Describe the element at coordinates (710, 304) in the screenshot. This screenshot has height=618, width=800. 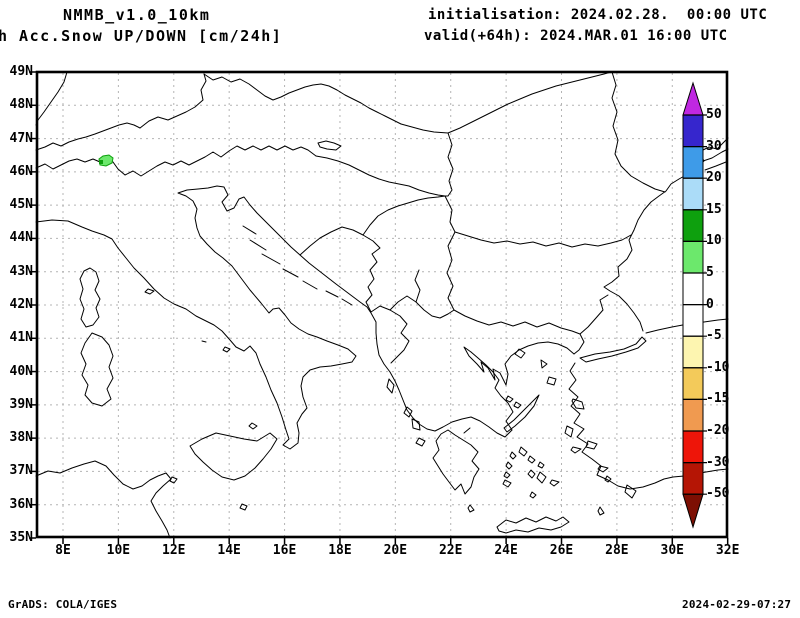
I see `colorbar-value-label: 0` at that location.